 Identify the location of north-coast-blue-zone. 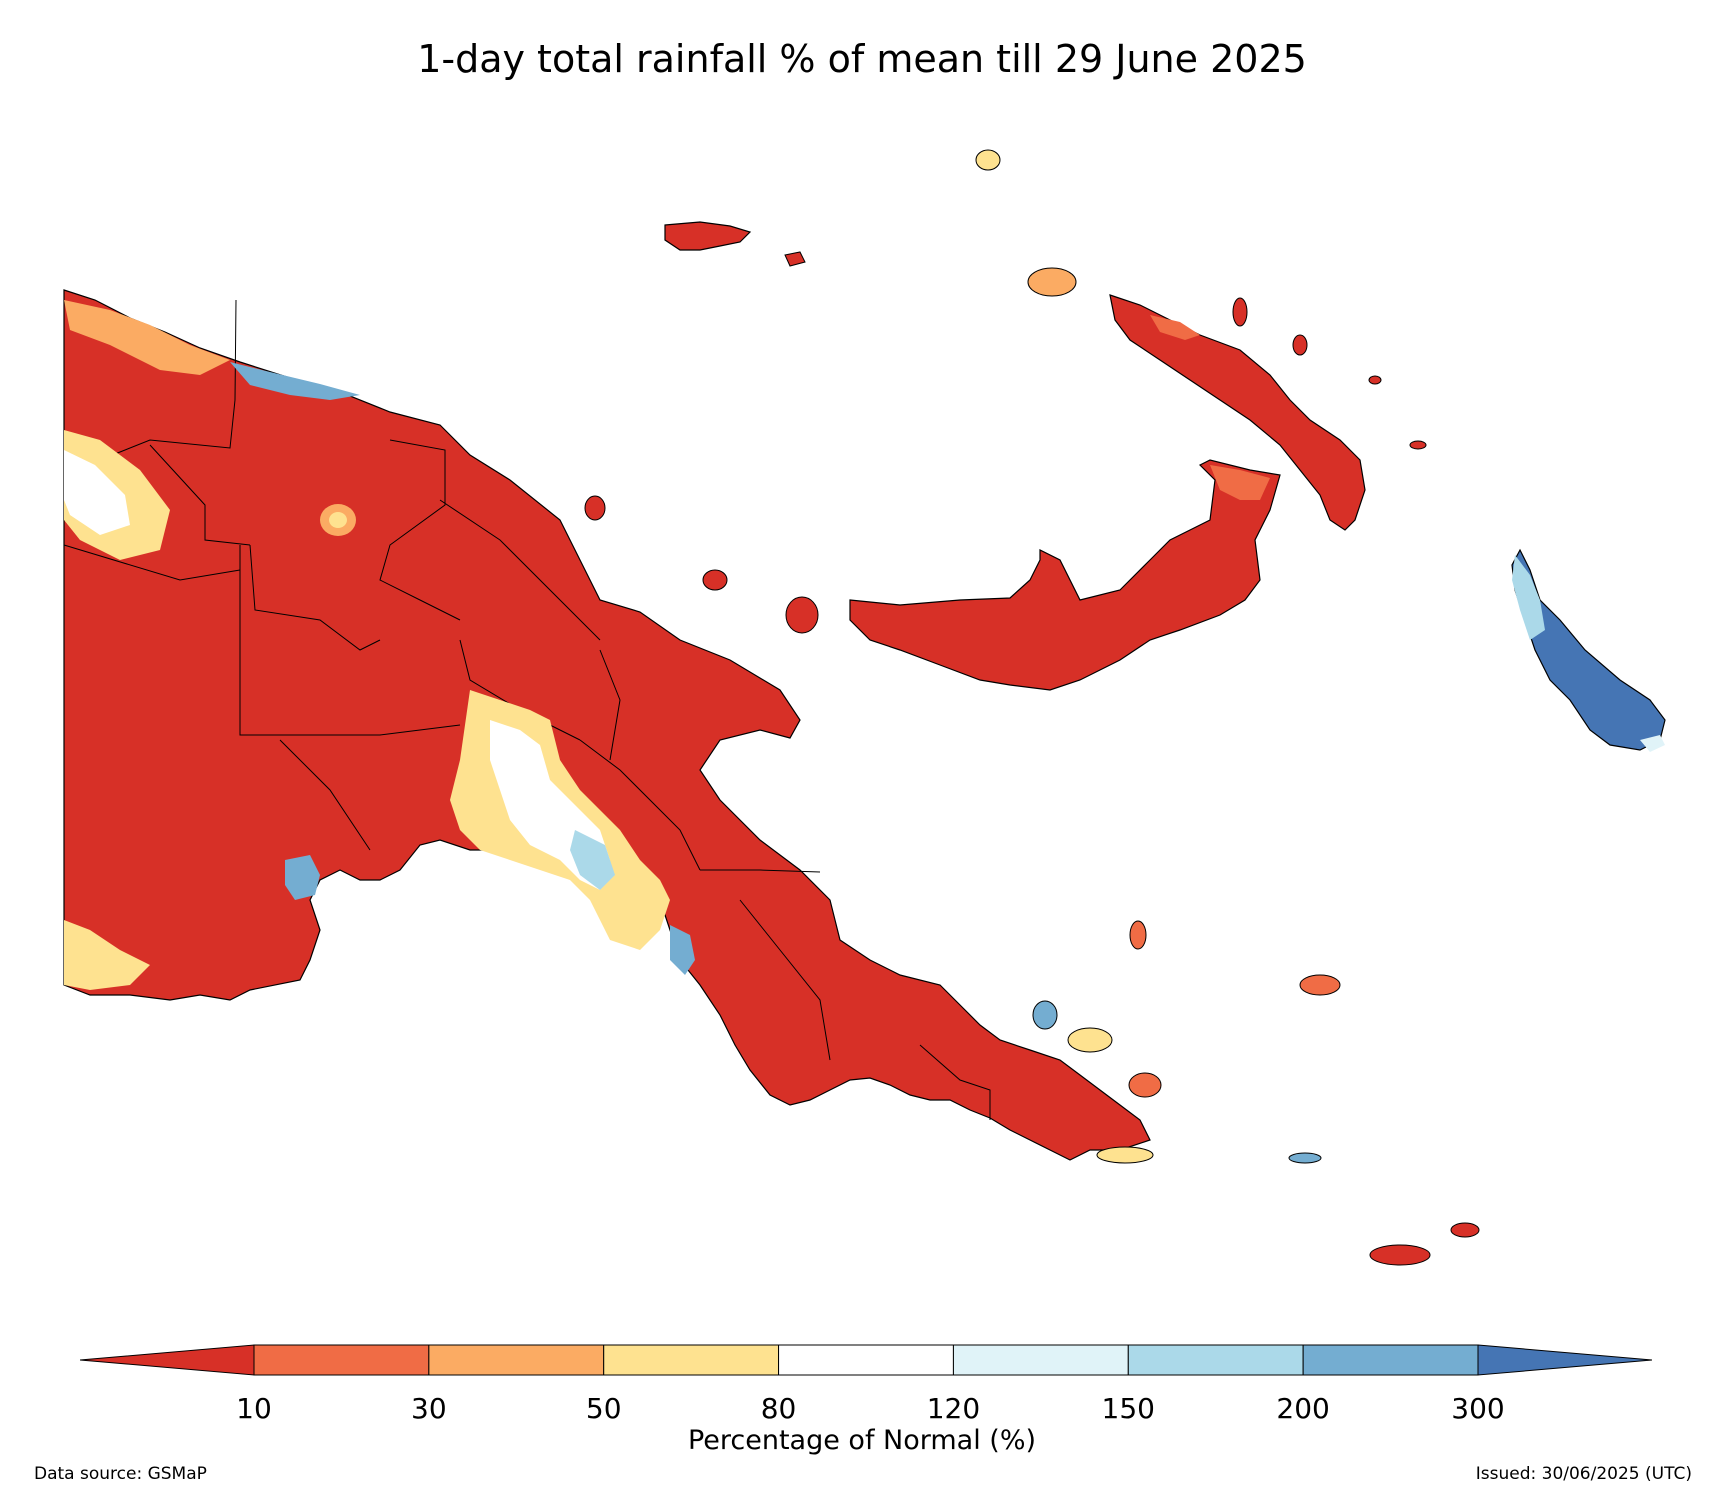
(295, 381).